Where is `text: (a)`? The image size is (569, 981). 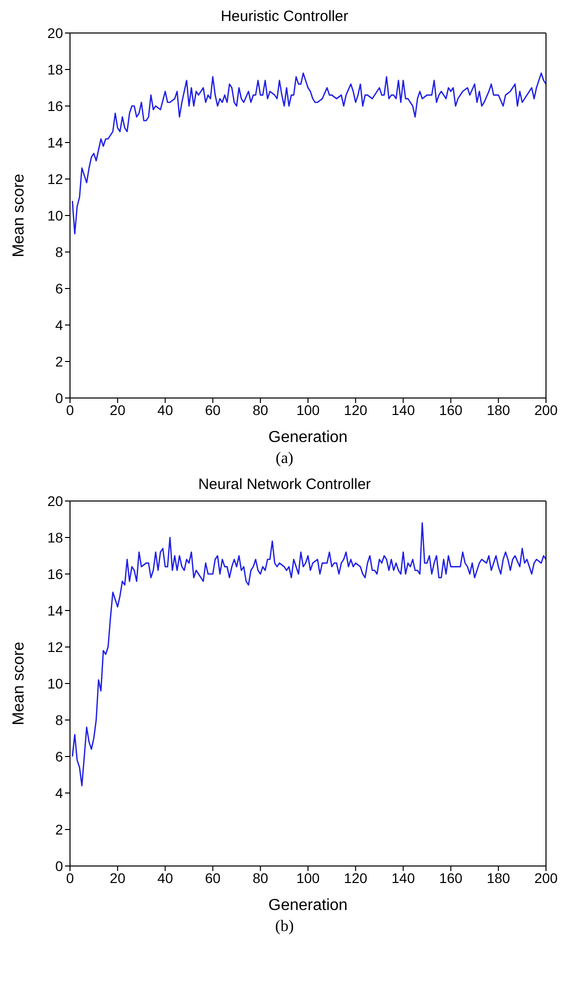
text: (a) is located at coordinates (284, 459).